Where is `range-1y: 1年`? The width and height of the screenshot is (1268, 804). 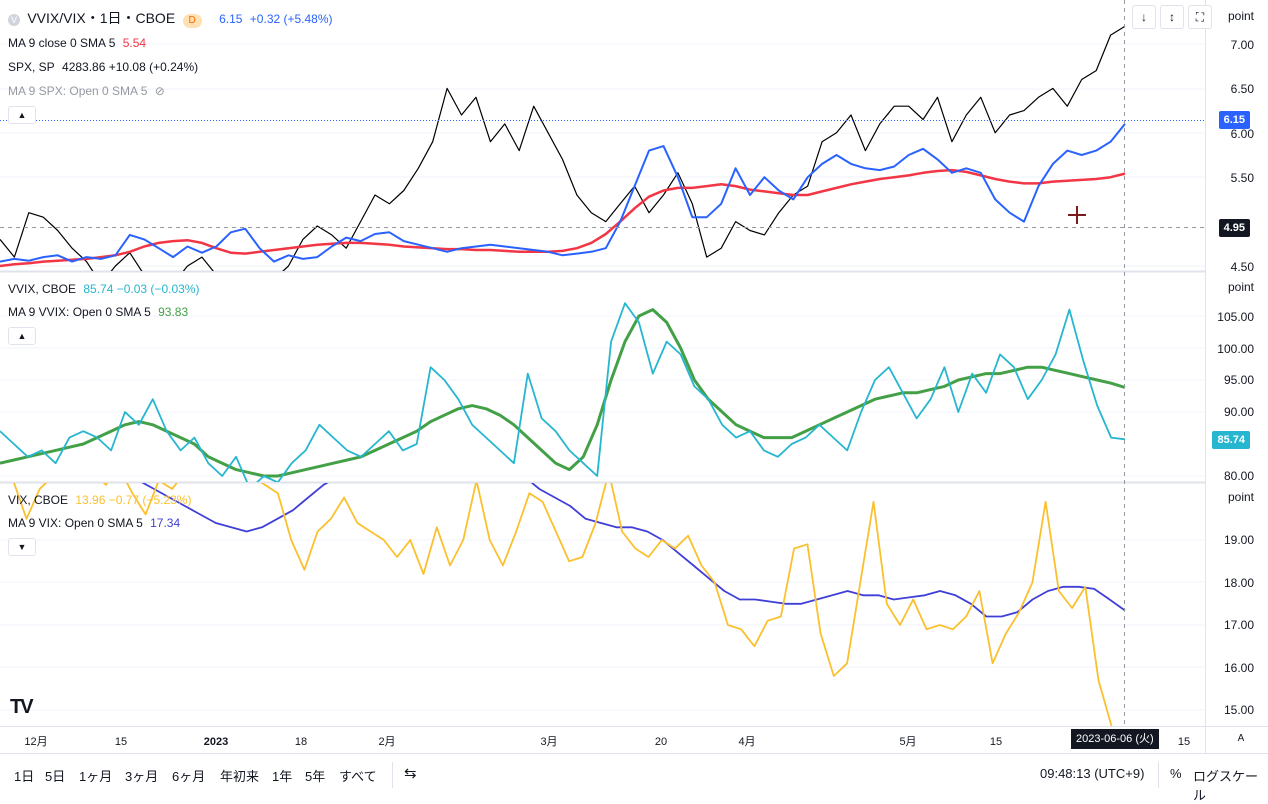 range-1y: 1年 is located at coordinates (282, 776).